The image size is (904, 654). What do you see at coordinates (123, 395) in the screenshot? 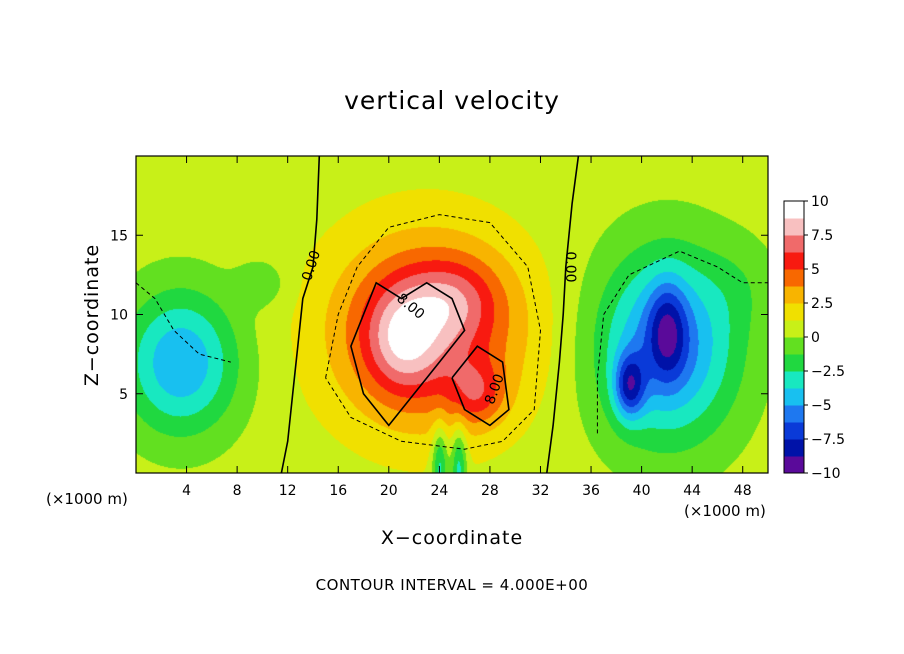
I see `y-tick-label: 5` at bounding box center [123, 395].